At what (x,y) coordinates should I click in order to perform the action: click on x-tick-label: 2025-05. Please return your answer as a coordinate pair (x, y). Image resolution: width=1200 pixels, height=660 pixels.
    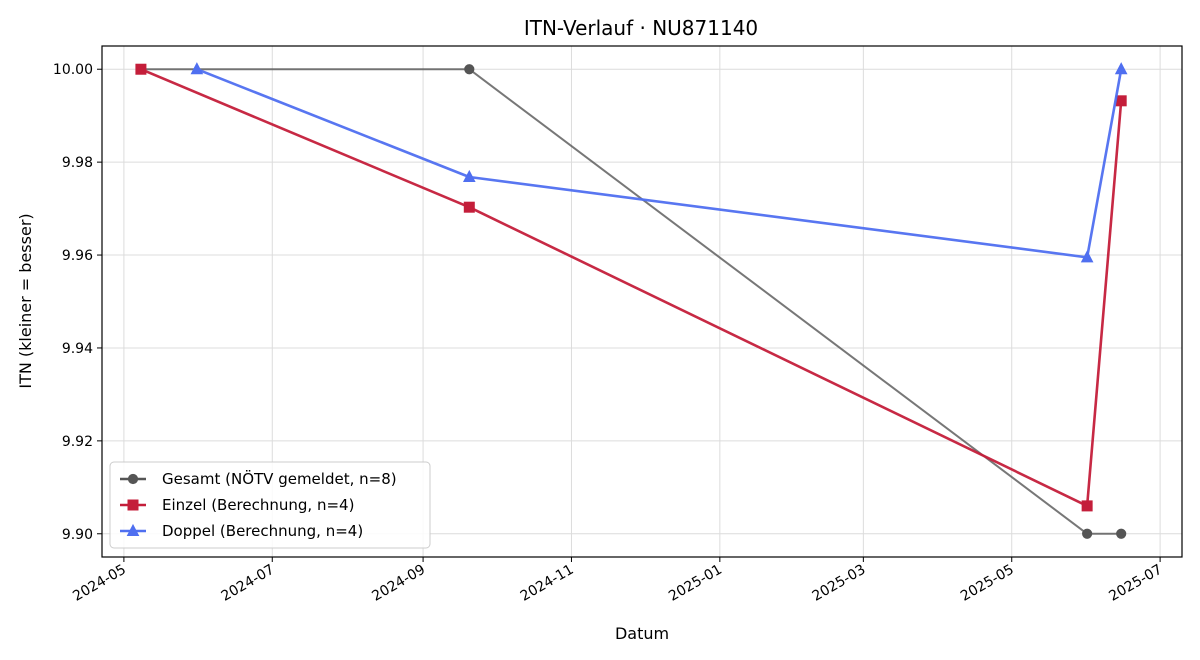
    Looking at the image, I should click on (987, 583).